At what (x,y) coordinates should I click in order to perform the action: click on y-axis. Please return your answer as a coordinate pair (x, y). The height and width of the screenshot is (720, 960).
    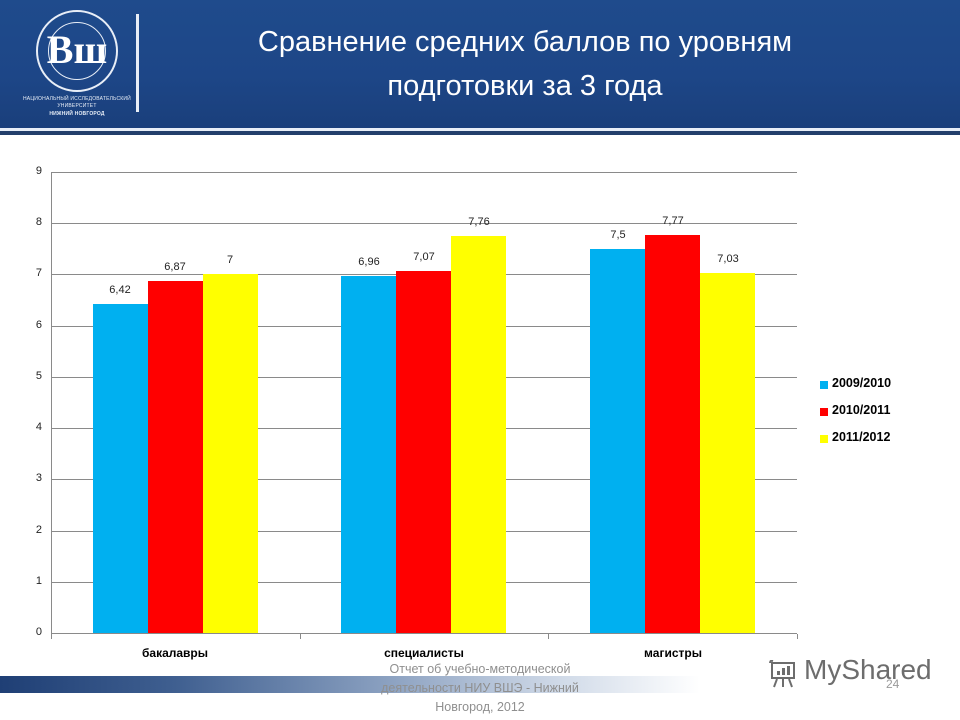
    Looking at the image, I should click on (51, 403).